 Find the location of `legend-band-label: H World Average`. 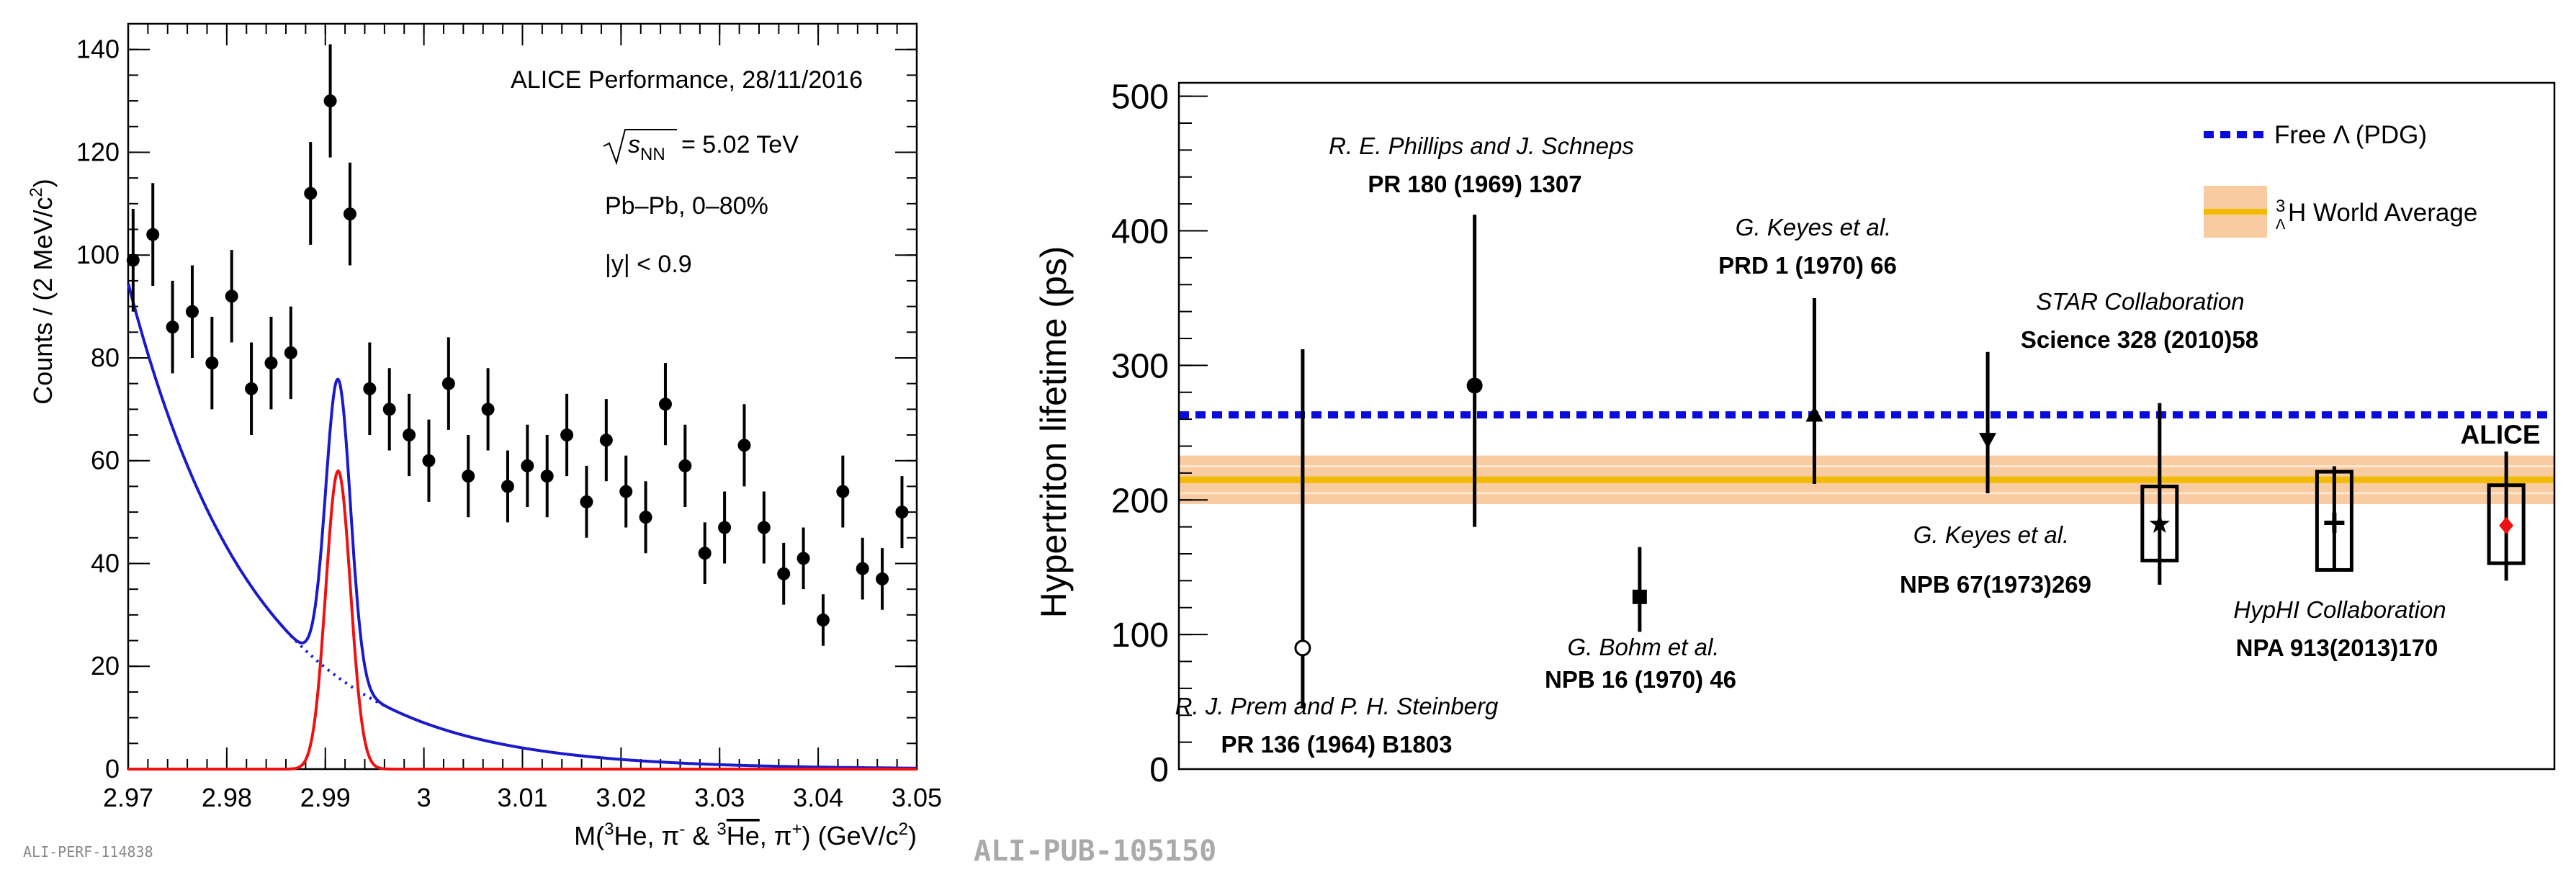

legend-band-label: H World Average is located at coordinates (2382, 213).